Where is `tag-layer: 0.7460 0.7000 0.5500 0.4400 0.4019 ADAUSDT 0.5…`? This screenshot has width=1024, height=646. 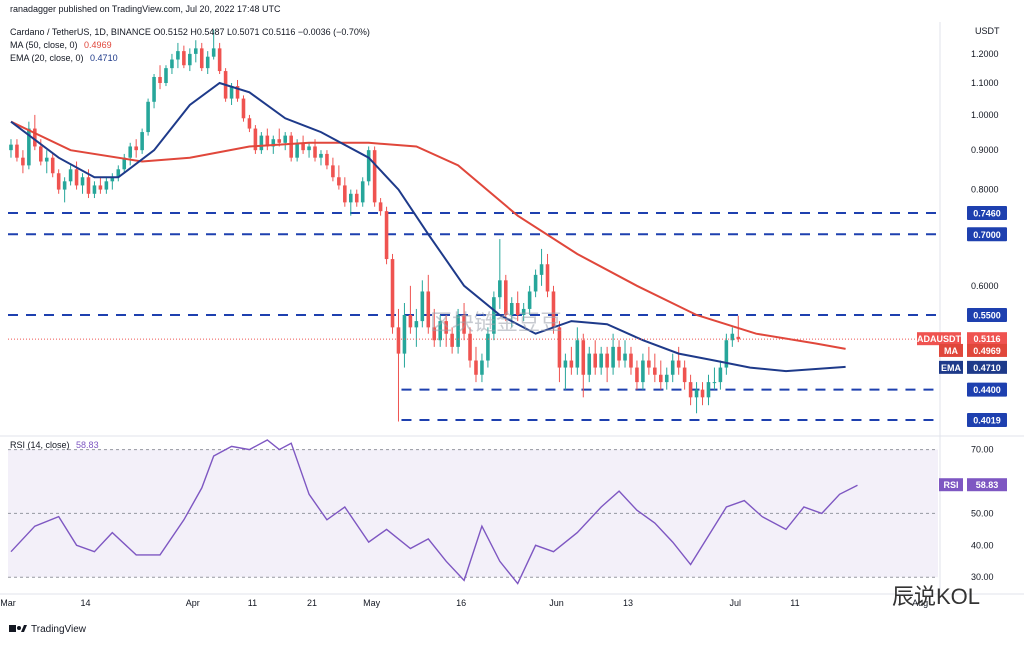 tag-layer: 0.7460 0.7000 0.5500 0.4400 0.4019 ADAUSDT 0.5… is located at coordinates (962, 348).